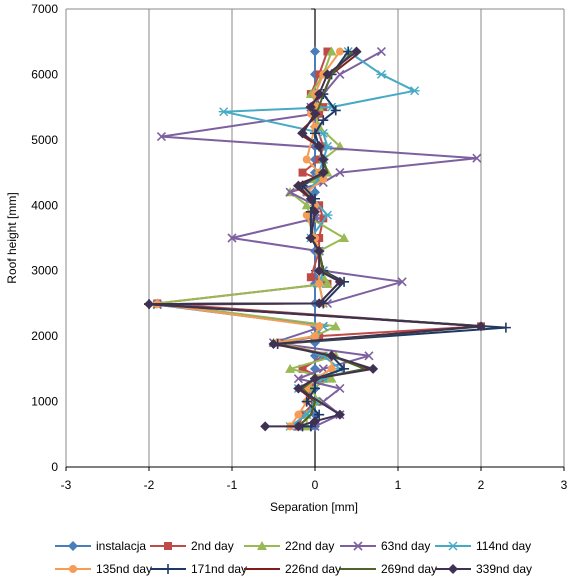 The width and height of the screenshot is (568, 580). I want to click on x-axis-title: Separation [mm], so click(314, 507).